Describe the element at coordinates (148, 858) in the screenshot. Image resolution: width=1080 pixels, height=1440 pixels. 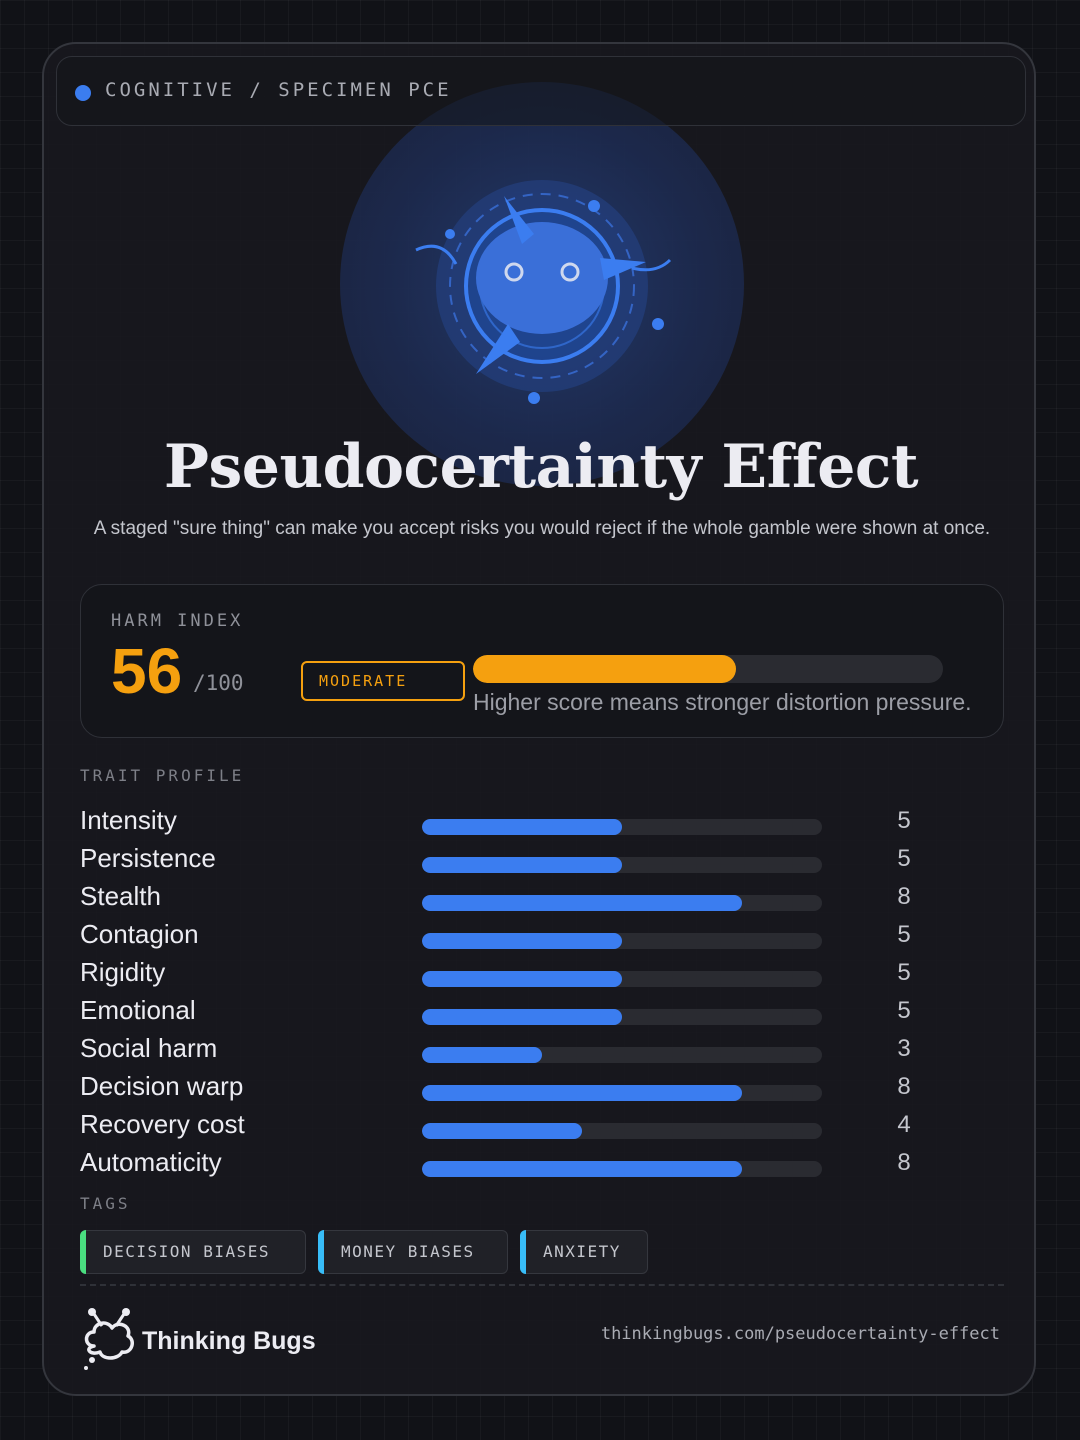
I see `trait-name: Persistence` at that location.